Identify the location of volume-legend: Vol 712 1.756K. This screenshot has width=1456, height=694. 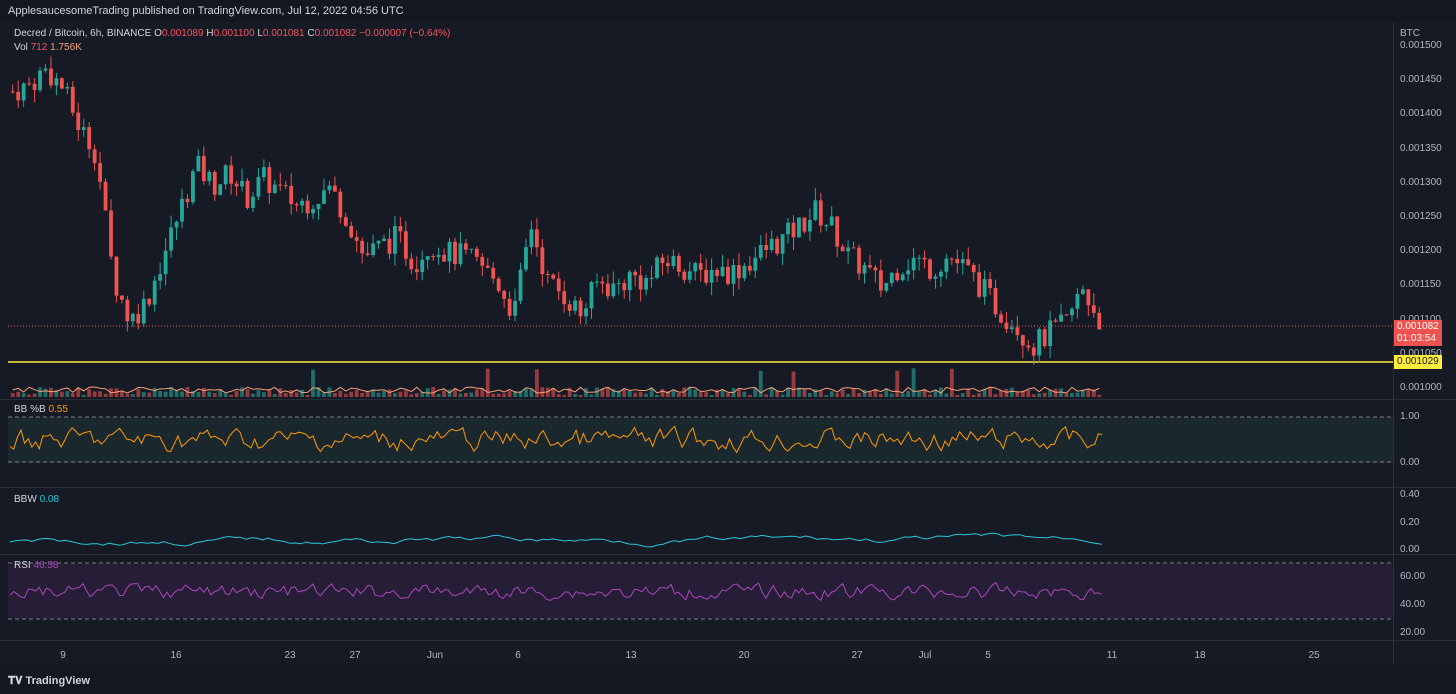
(48, 47).